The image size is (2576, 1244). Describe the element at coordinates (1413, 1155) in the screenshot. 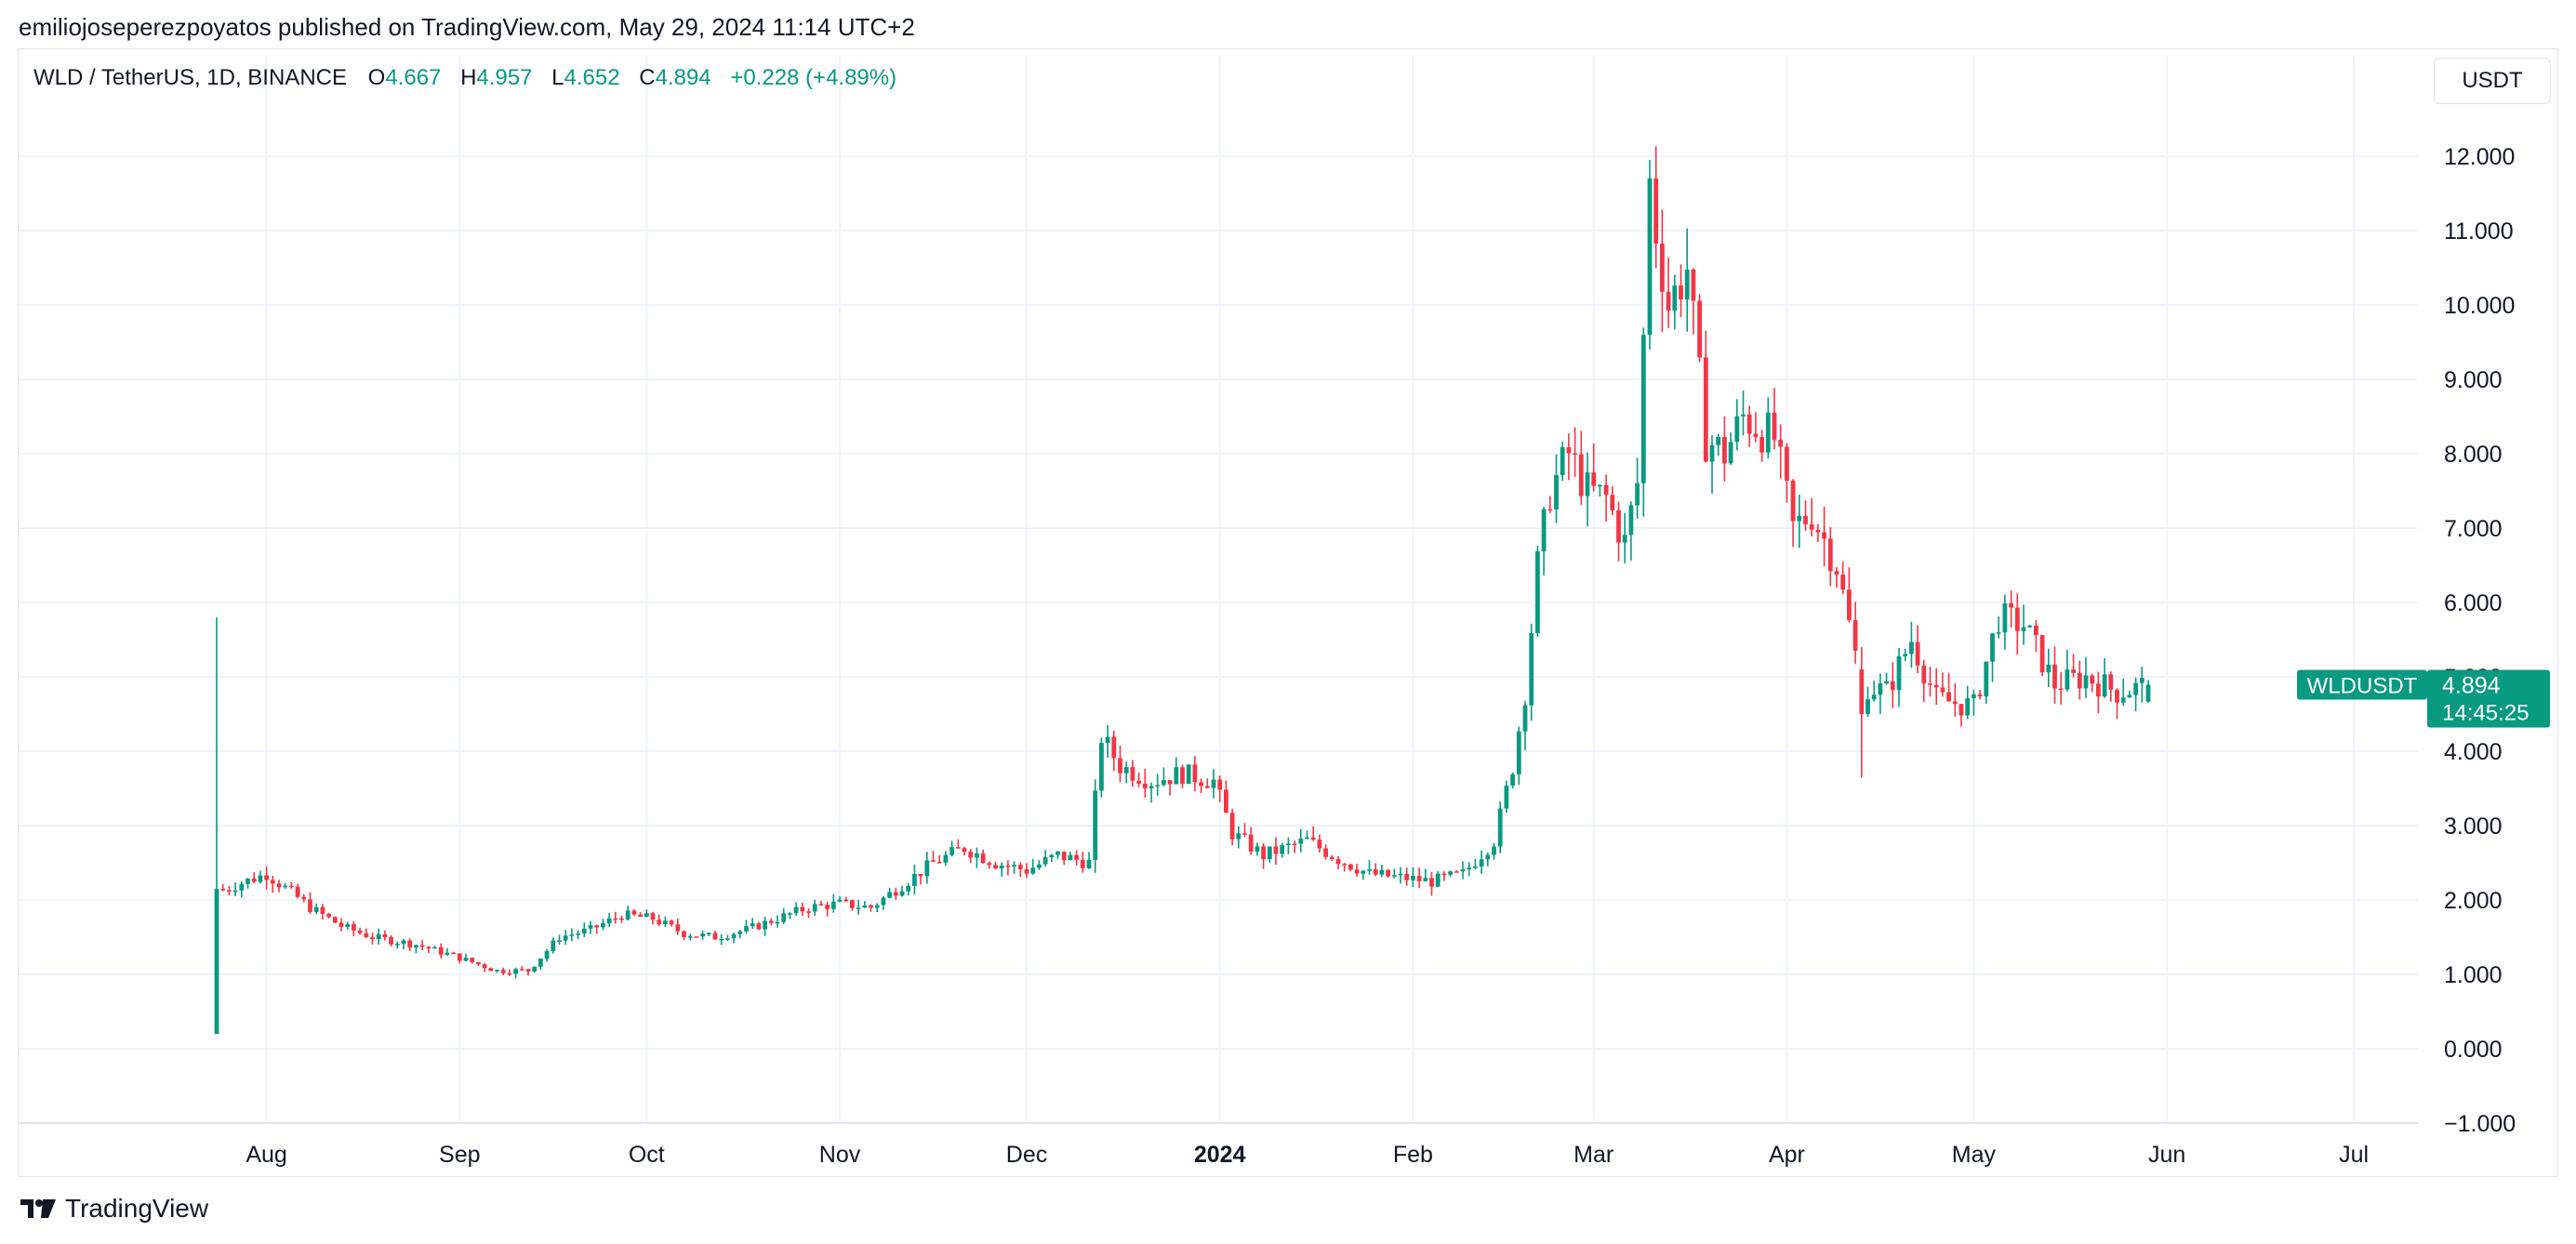

I see `x-tick-label: Feb` at that location.